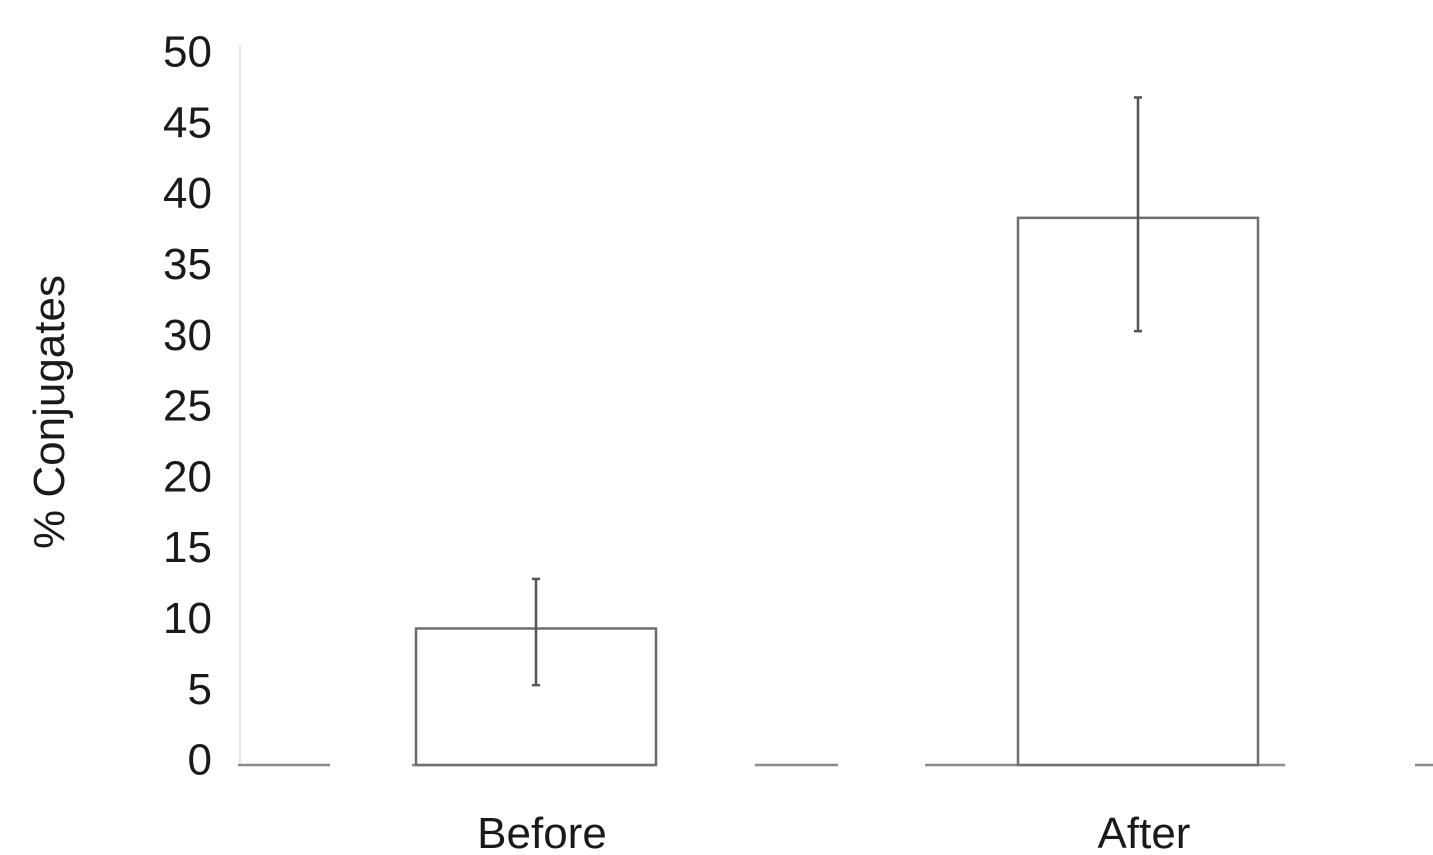 This screenshot has height=855, width=1433. What do you see at coordinates (542, 832) in the screenshot?
I see `x-category-label: Before` at bounding box center [542, 832].